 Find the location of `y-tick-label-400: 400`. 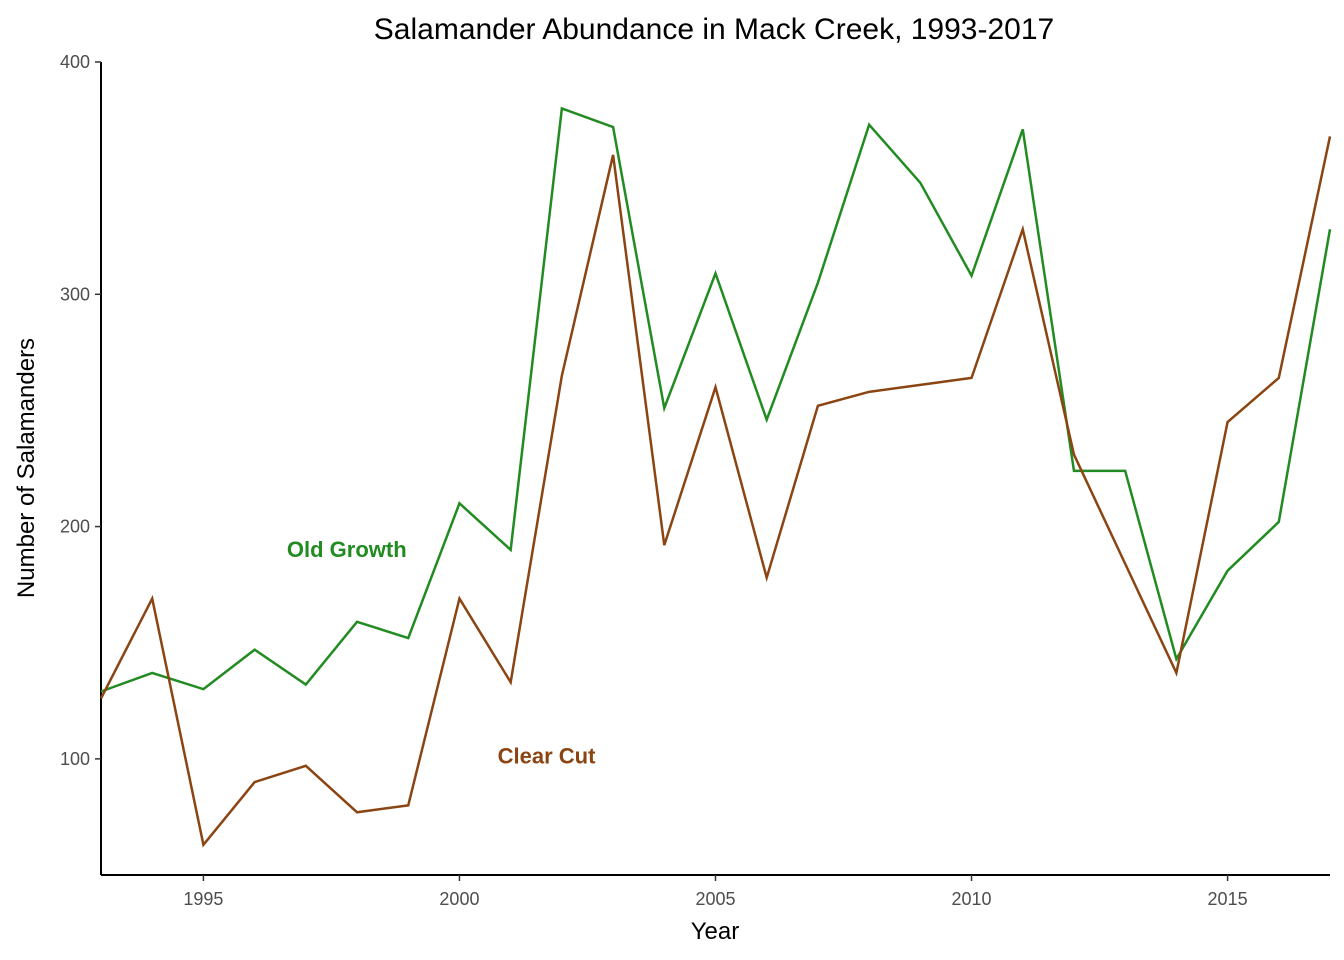

y-tick-label-400: 400 is located at coordinates (75, 62).